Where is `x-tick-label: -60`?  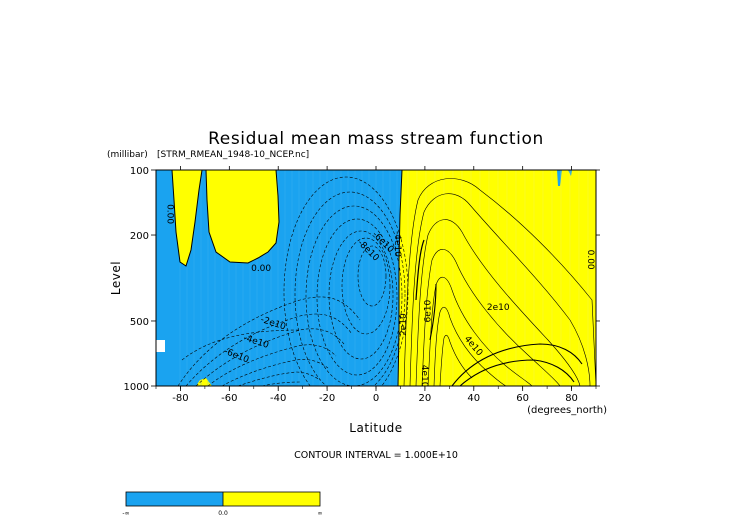
x-tick-label: -60 is located at coordinates (229, 398).